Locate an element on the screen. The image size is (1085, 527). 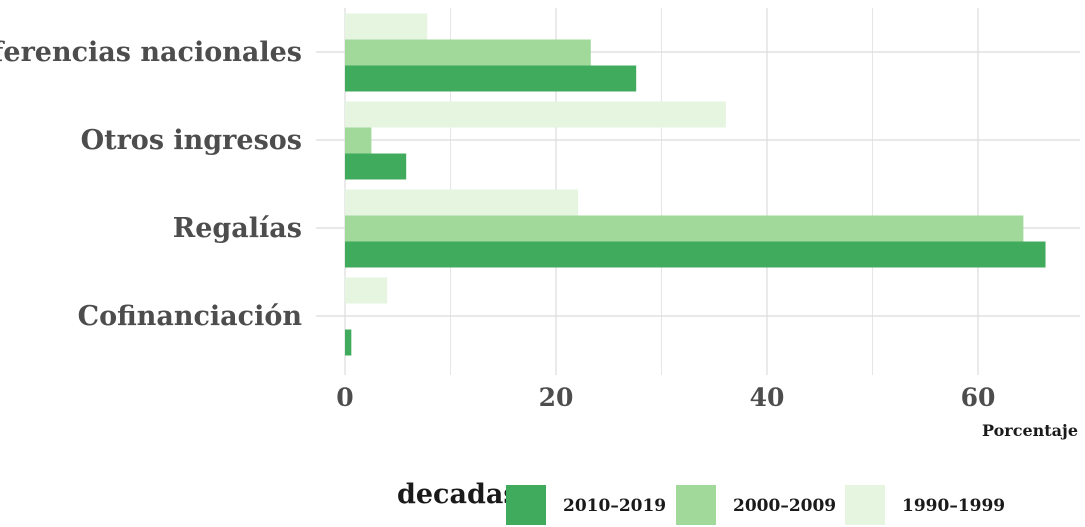
bar-cofinanciacion-1990-1999 is located at coordinates (366, 290).